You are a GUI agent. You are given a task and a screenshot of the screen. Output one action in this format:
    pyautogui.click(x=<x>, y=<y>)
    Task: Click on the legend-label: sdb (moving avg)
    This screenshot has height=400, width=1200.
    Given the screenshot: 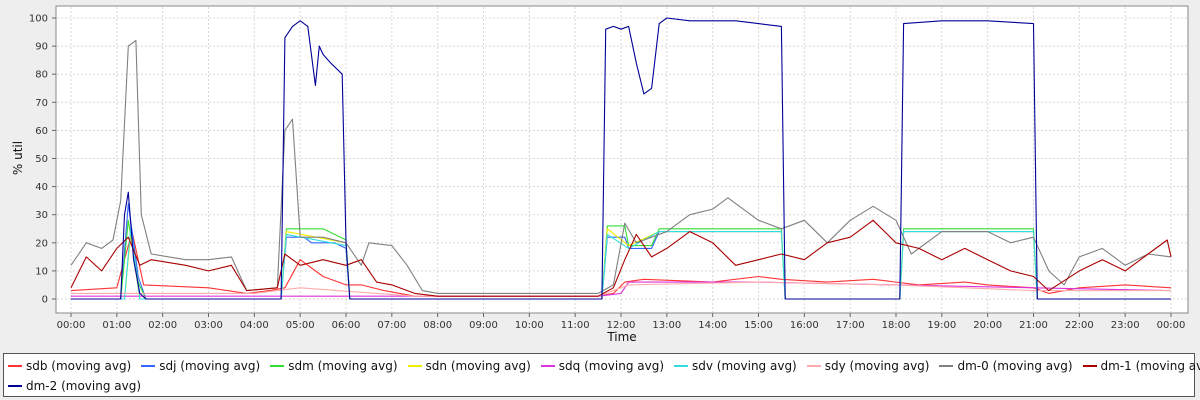 What is the action you would take?
    pyautogui.click(x=79, y=366)
    